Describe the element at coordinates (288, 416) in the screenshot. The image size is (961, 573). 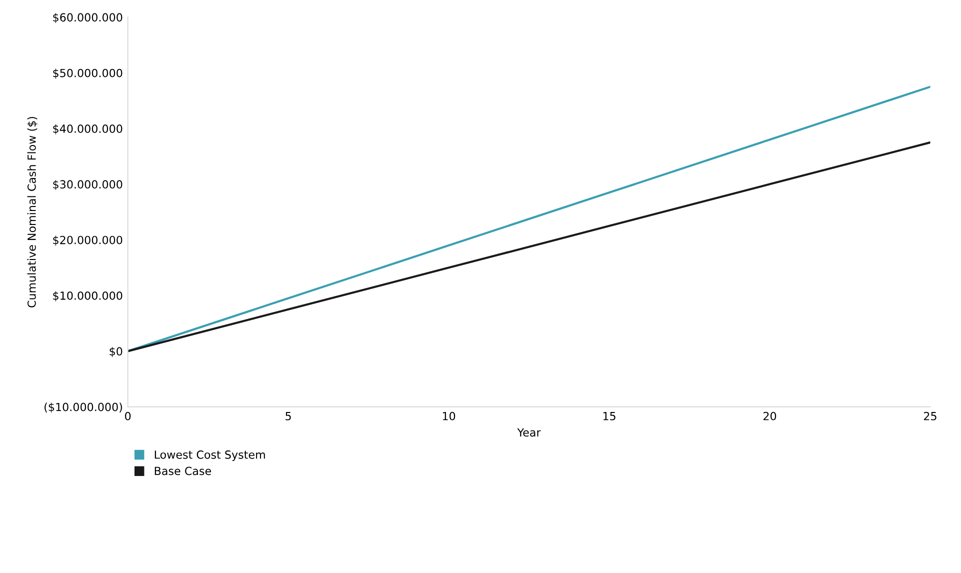
I see `x-tick-label: 5` at that location.